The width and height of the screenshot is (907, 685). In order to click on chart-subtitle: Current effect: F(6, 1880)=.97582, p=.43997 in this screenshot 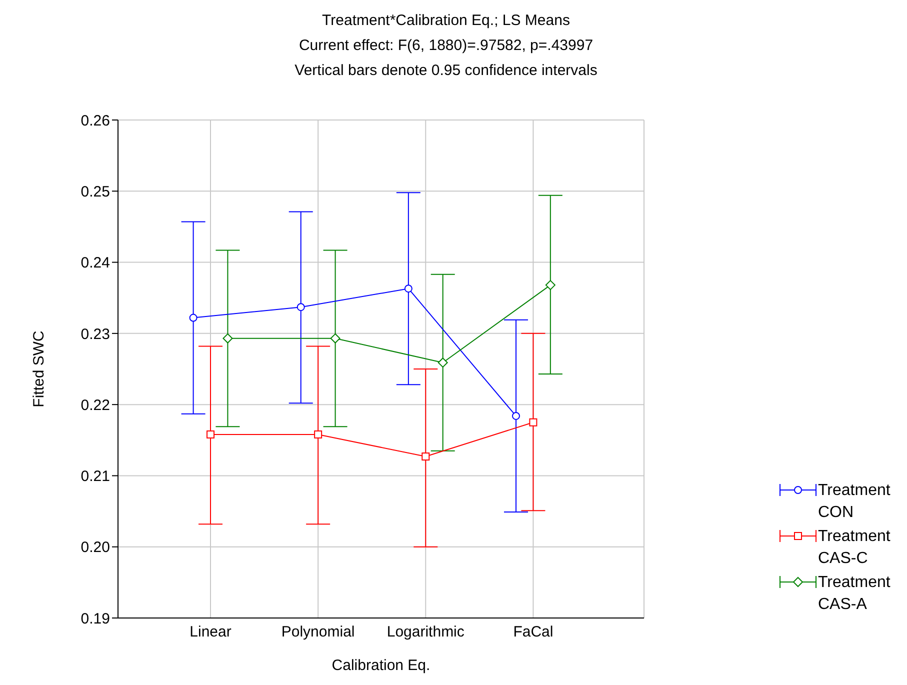, I will do `click(446, 46)`.